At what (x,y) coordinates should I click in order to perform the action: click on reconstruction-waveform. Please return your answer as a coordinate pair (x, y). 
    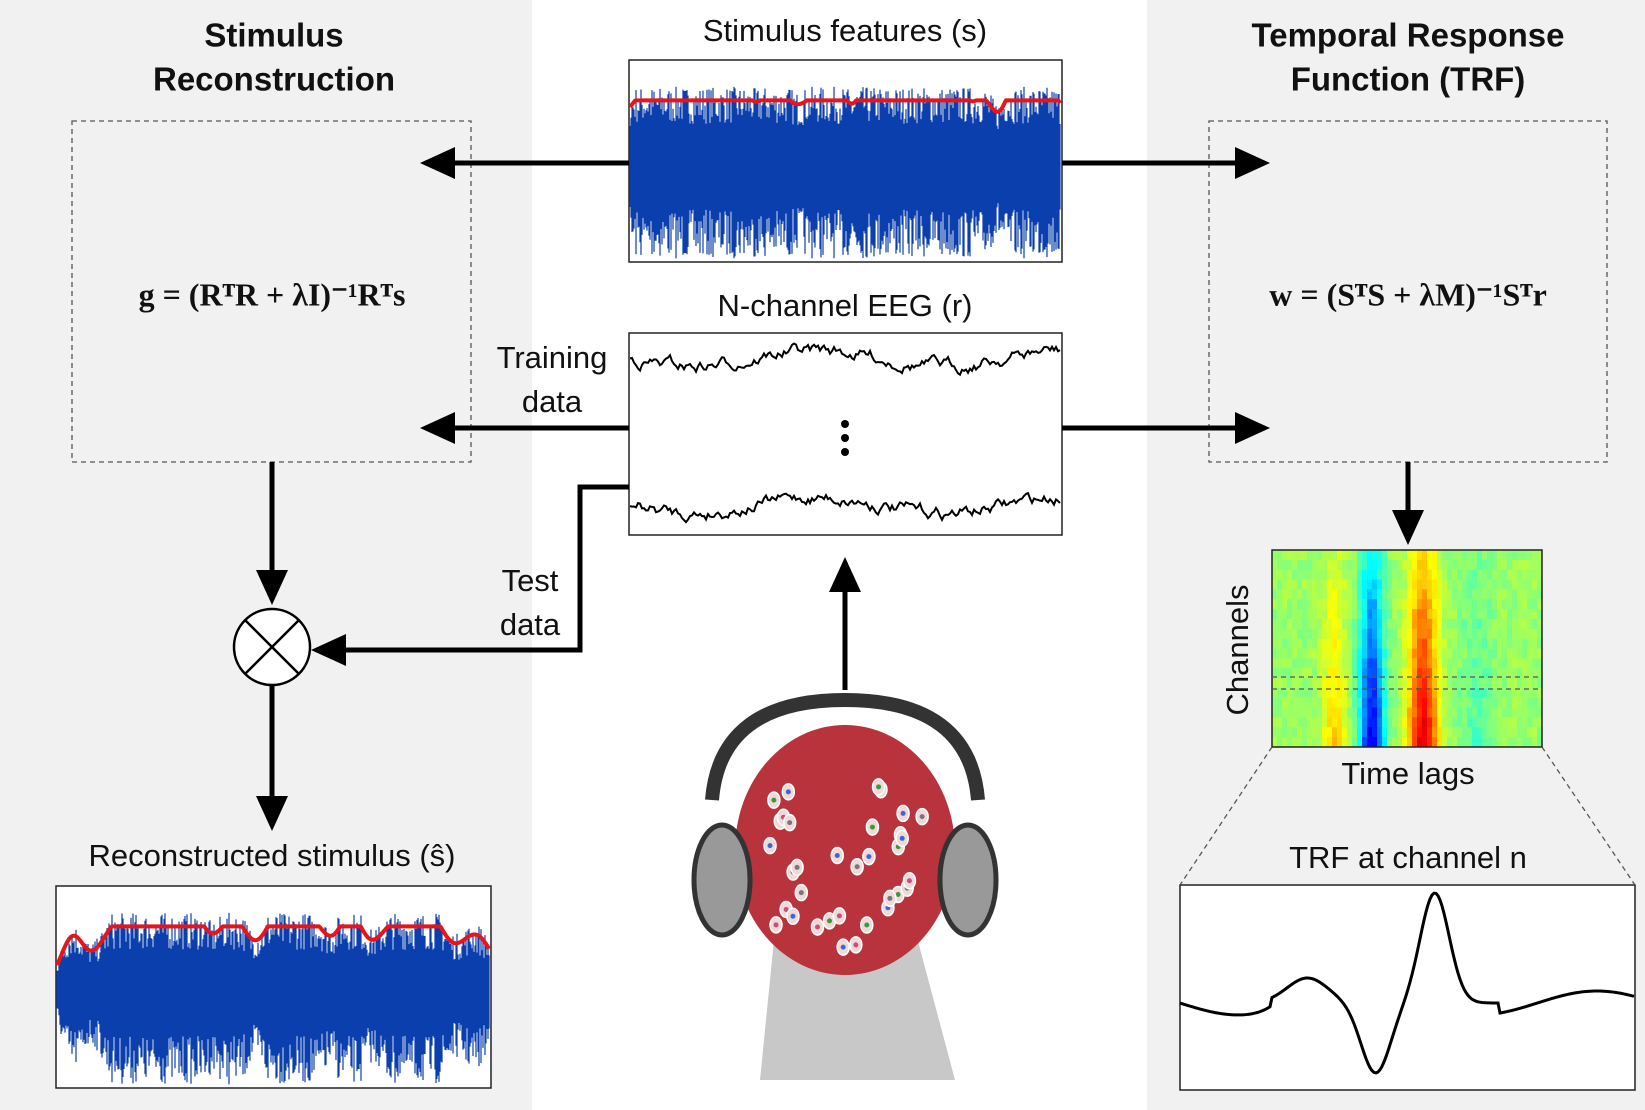
    Looking at the image, I should click on (273, 998).